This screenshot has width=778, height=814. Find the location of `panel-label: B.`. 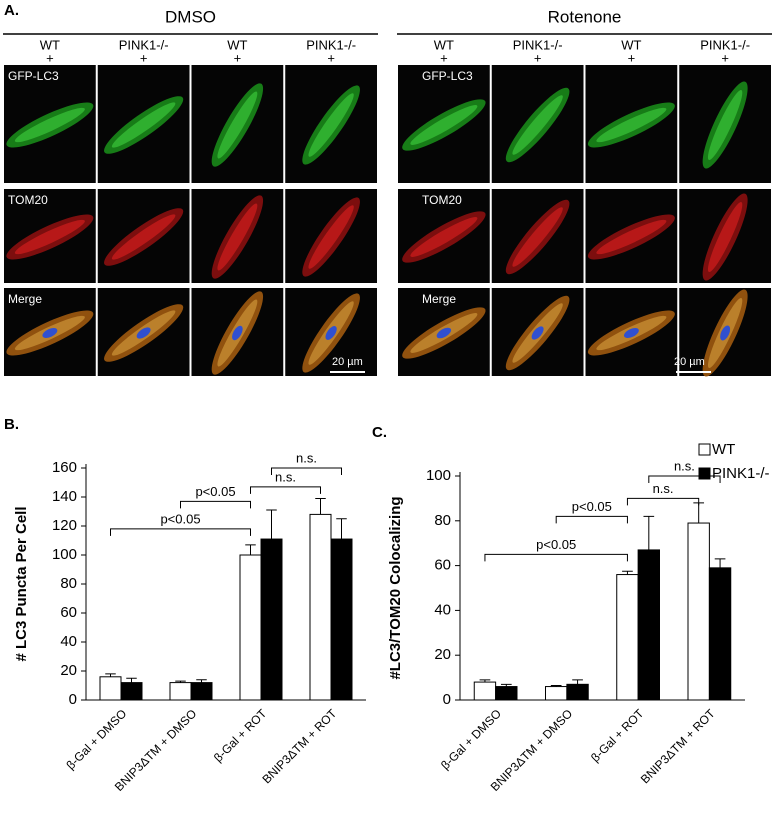

panel-label: B. is located at coordinates (11, 424).